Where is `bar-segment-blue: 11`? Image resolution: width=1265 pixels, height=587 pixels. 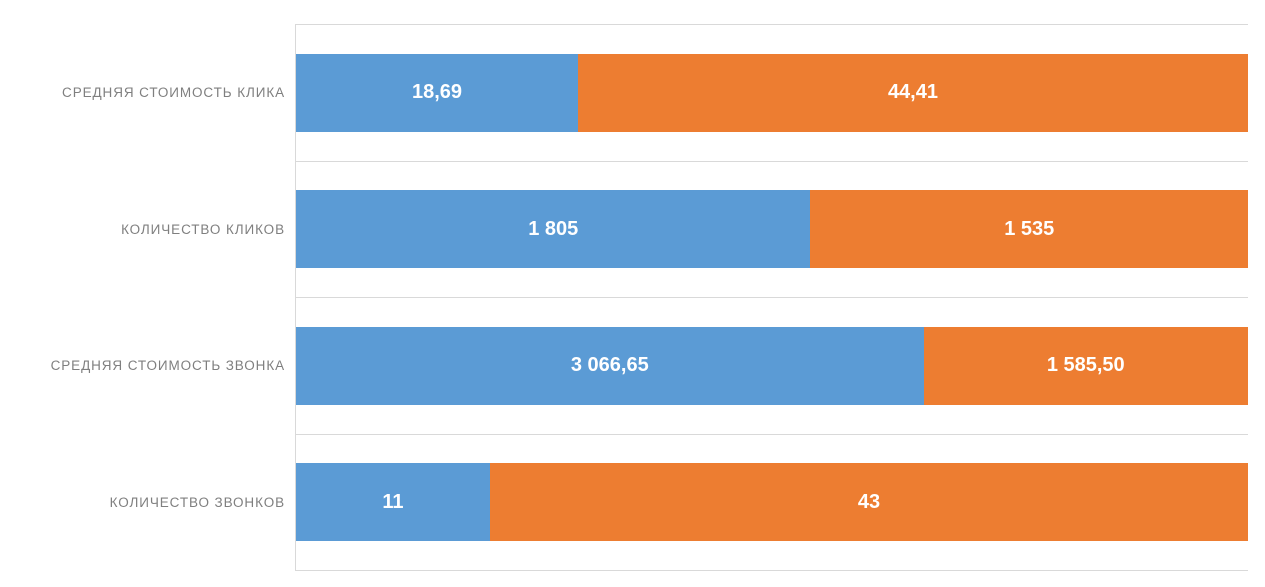
bar-segment-blue: 11 is located at coordinates (393, 502).